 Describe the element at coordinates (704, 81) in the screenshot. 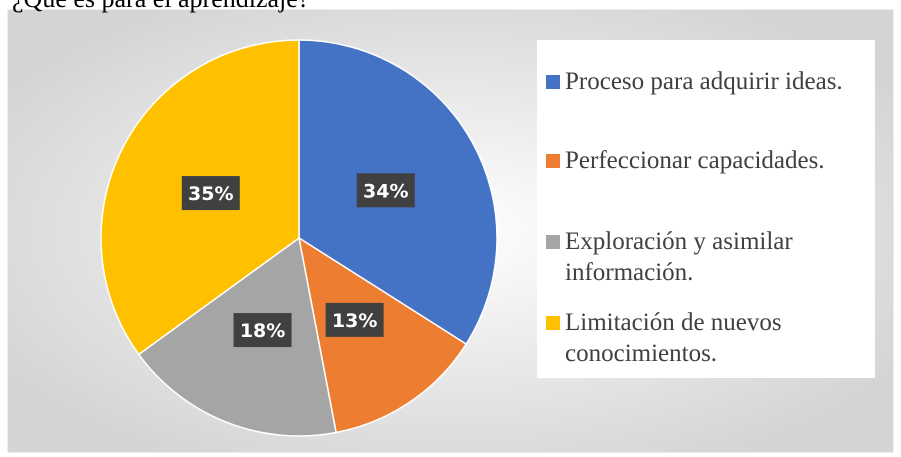

I see `legend-label: Proceso para adquirir ideas.` at that location.